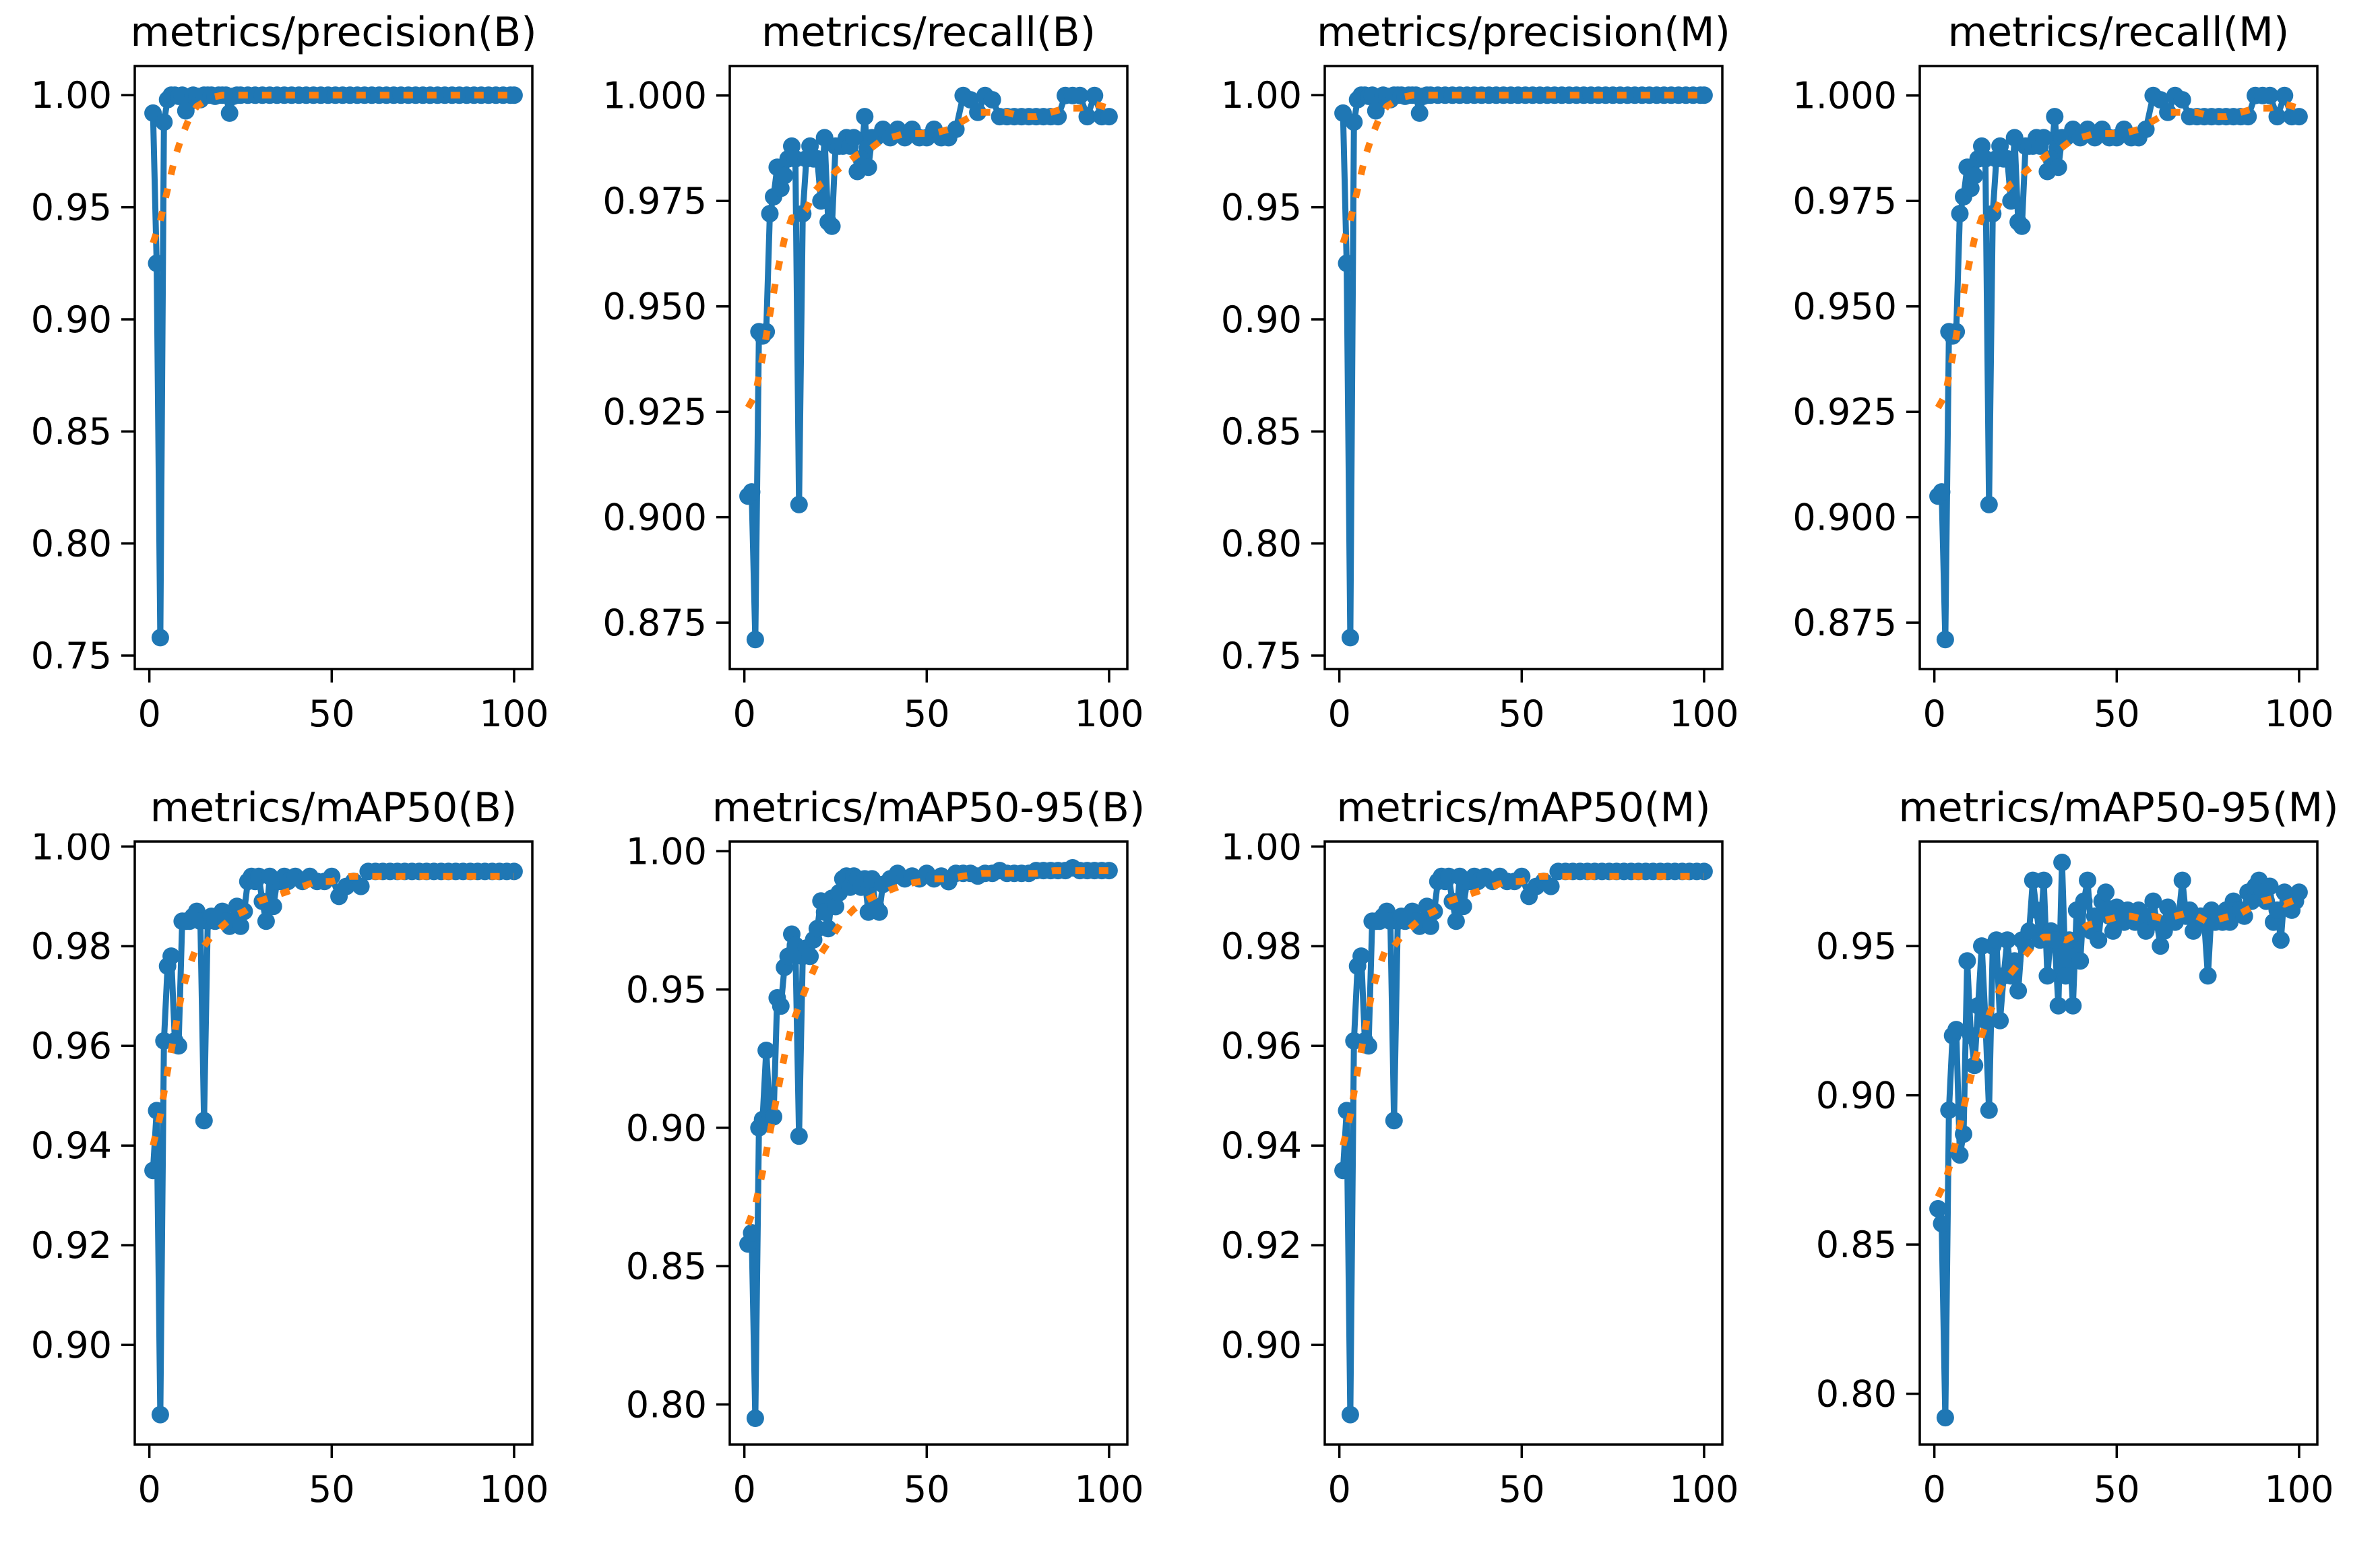 The width and height of the screenshot is (2380, 1551). Describe the element at coordinates (2075, 1175) in the screenshot. I see `chart-canvas-map50-95-m: 0.80 0.85 0.90 0.95 0 50 100` at that location.